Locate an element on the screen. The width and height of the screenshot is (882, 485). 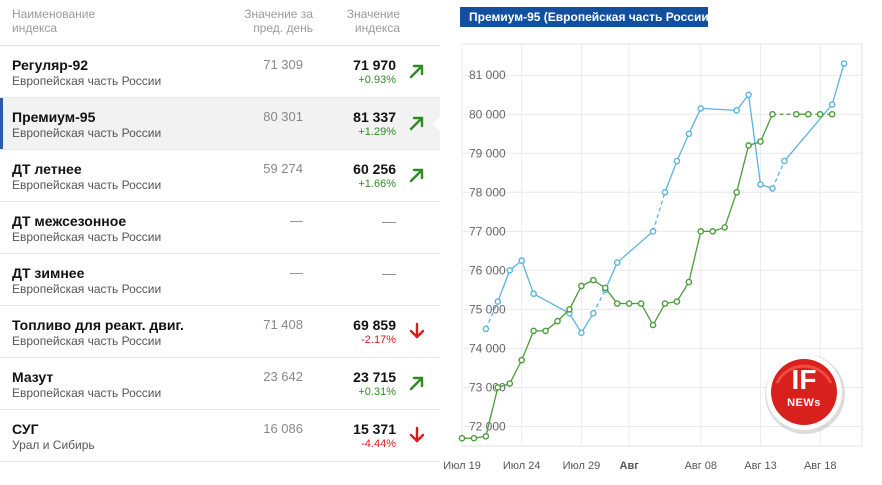
chart-title: Премиум-95 (Европейская часть России) is located at coordinates (586, 17).